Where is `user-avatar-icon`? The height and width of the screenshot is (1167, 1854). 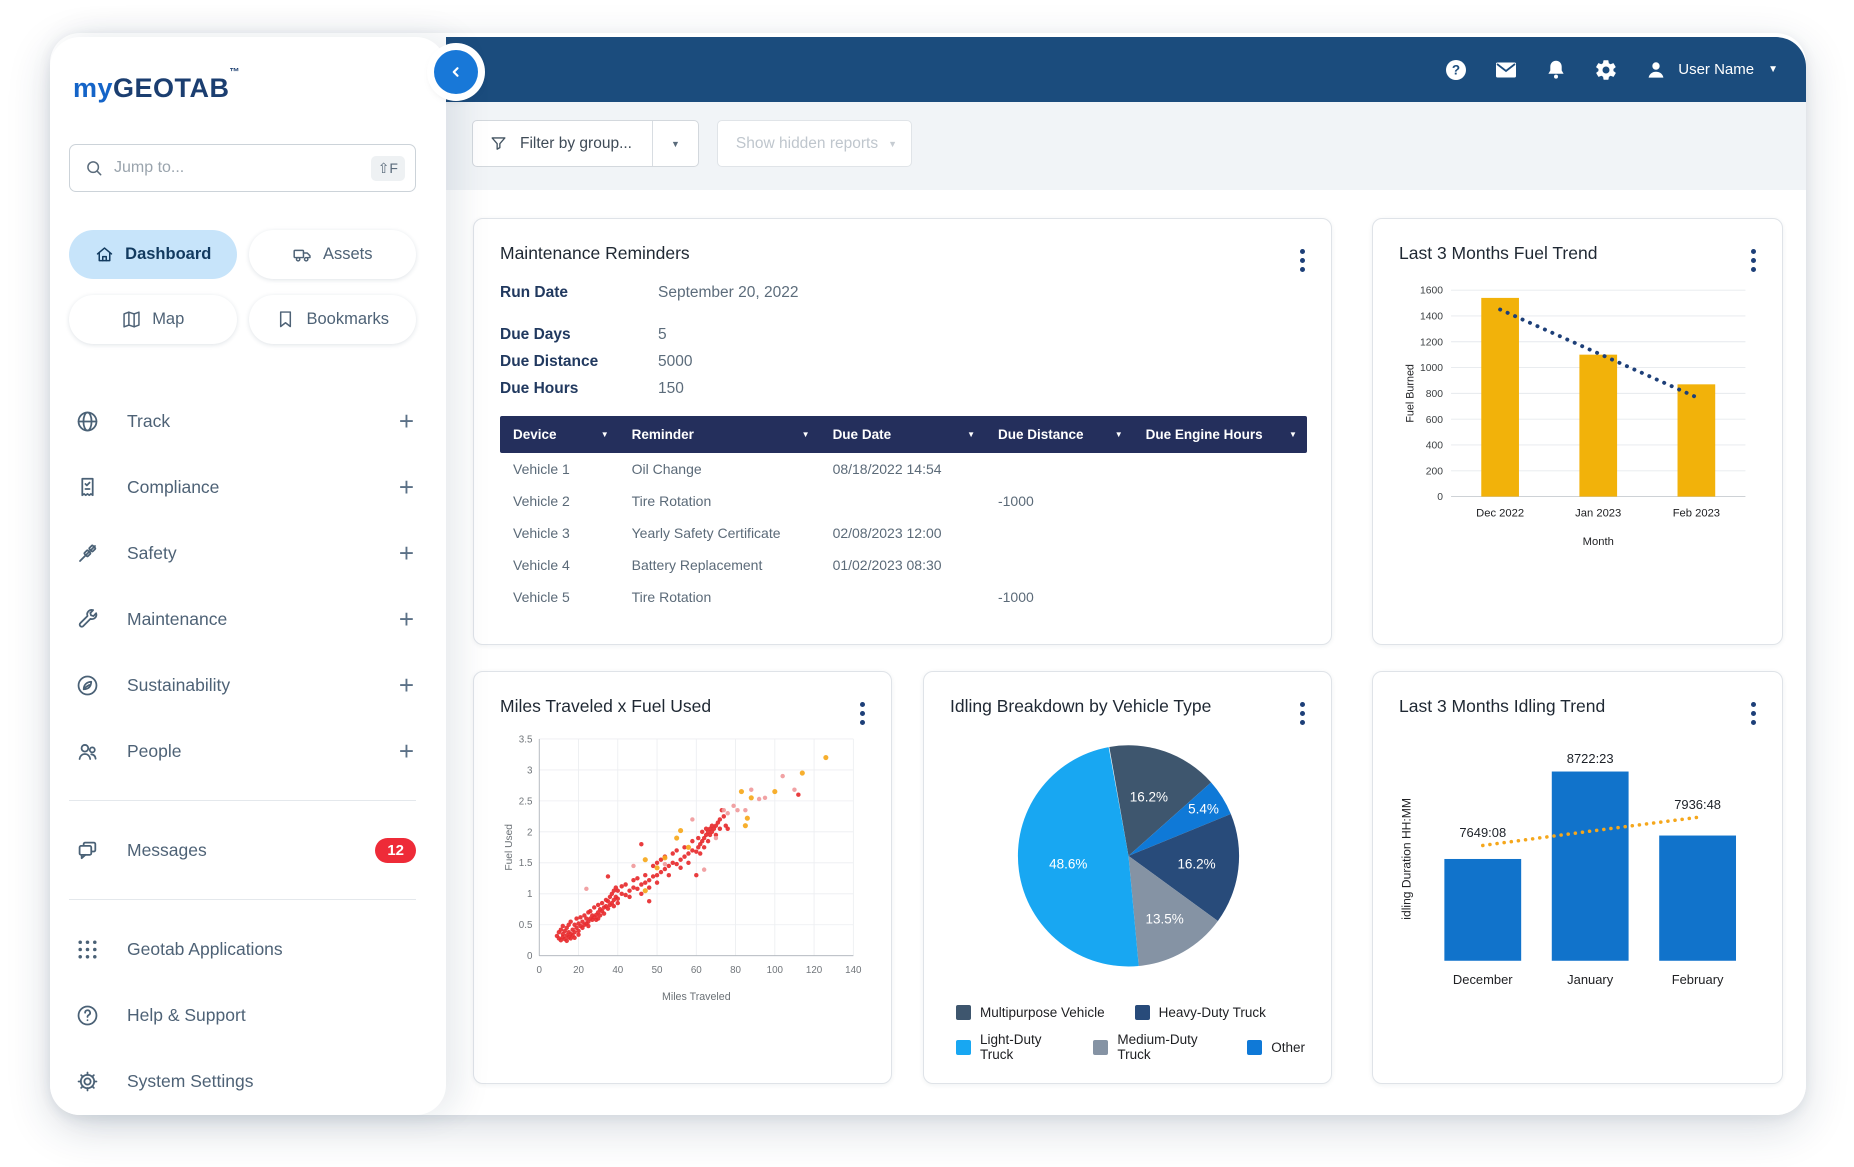
user-avatar-icon is located at coordinates (1656, 69).